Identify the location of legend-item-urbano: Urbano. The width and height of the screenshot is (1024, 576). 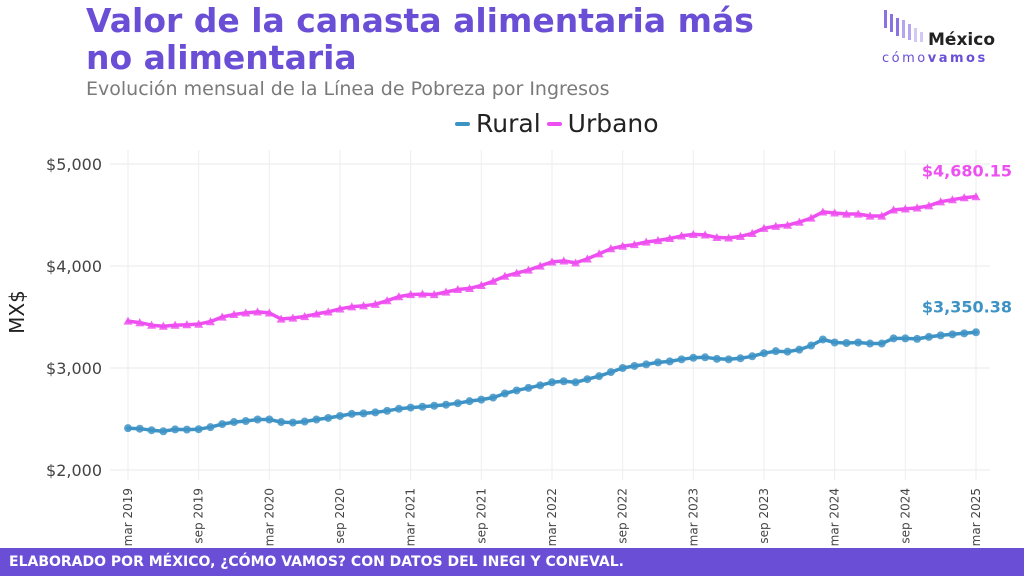
(602, 123).